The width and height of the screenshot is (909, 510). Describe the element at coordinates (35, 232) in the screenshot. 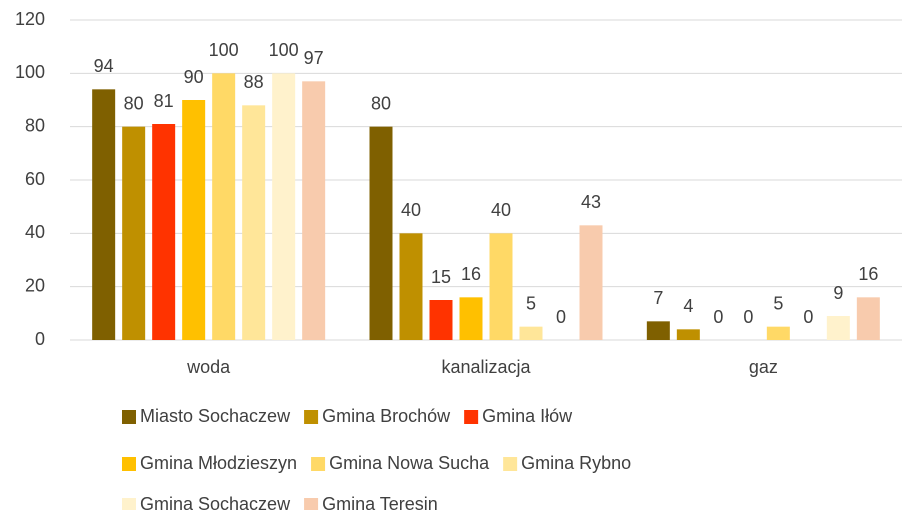

I see `y-tick-label: 40` at that location.